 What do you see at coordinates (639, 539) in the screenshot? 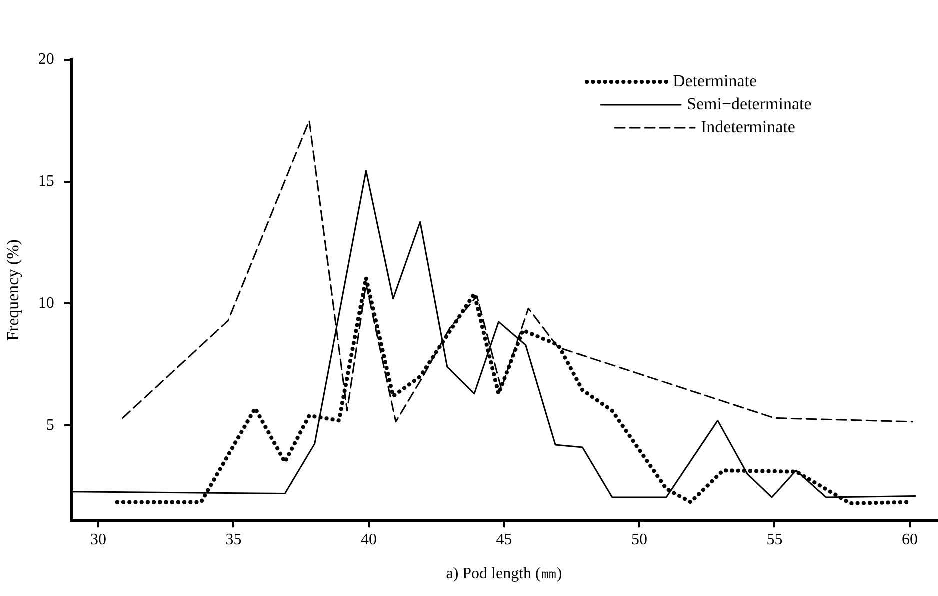
I see `x-tick-label: 50` at bounding box center [639, 539].